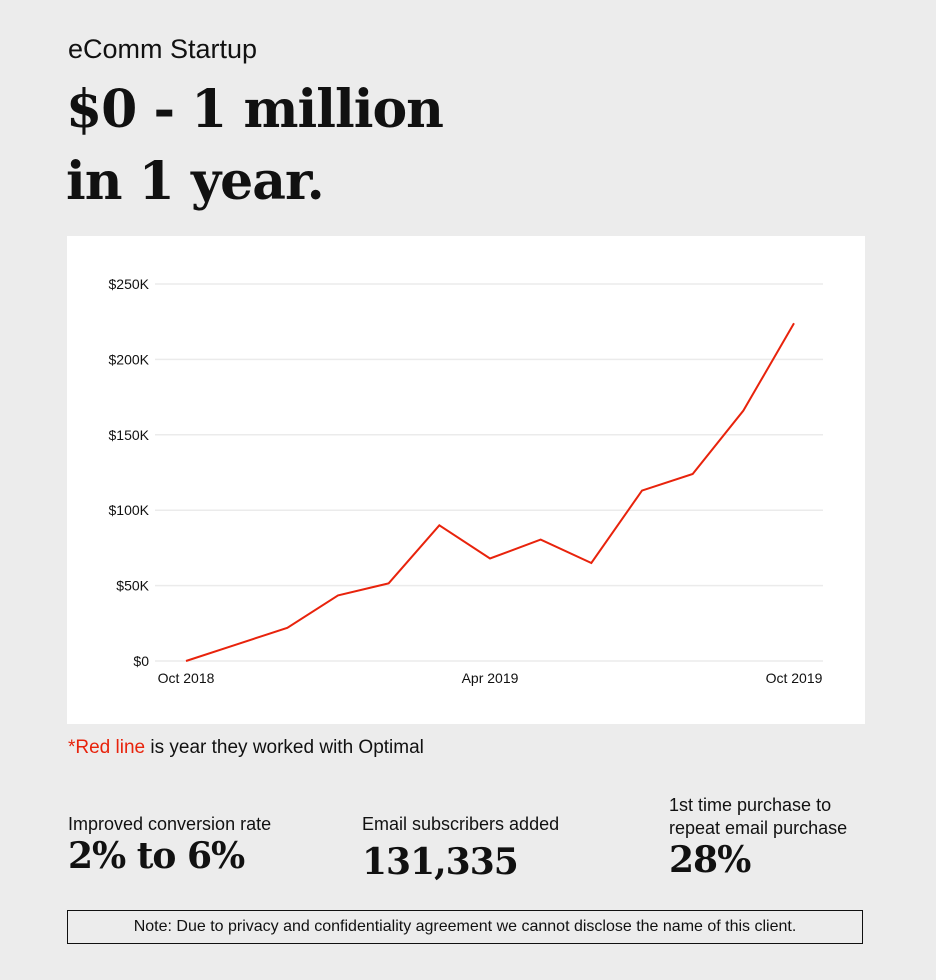 The width and height of the screenshot is (936, 980). Describe the element at coordinates (461, 824) in the screenshot. I see `stat-label: Email subscribers added` at that location.